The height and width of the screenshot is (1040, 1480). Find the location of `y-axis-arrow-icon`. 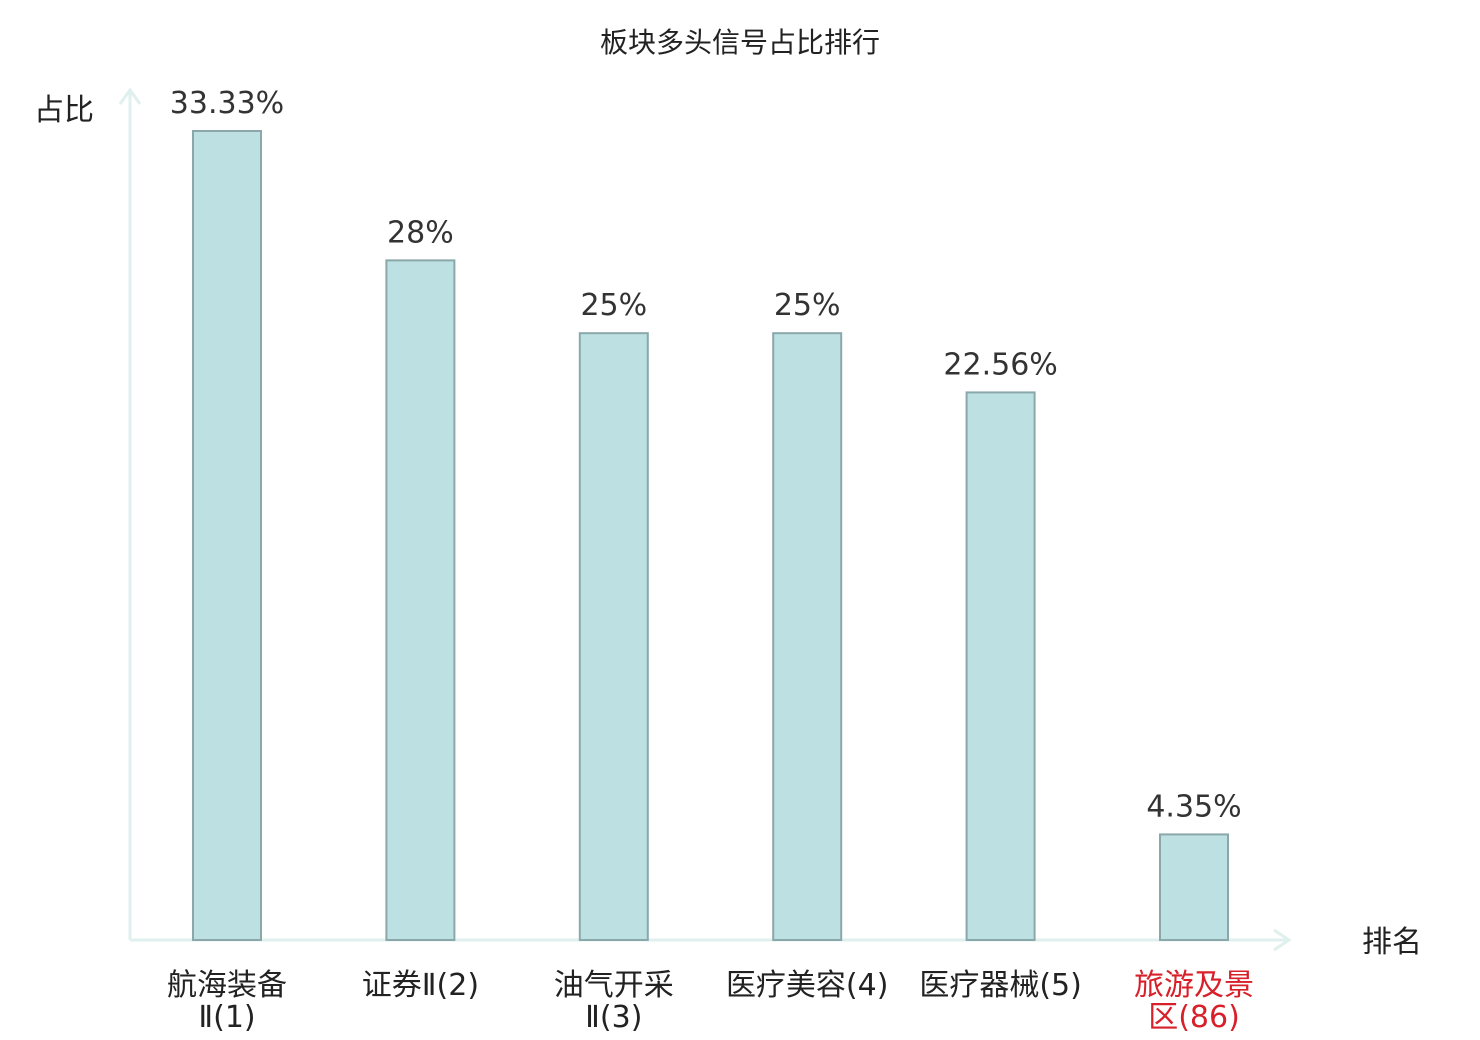

y-axis-arrow-icon is located at coordinates (130, 96).